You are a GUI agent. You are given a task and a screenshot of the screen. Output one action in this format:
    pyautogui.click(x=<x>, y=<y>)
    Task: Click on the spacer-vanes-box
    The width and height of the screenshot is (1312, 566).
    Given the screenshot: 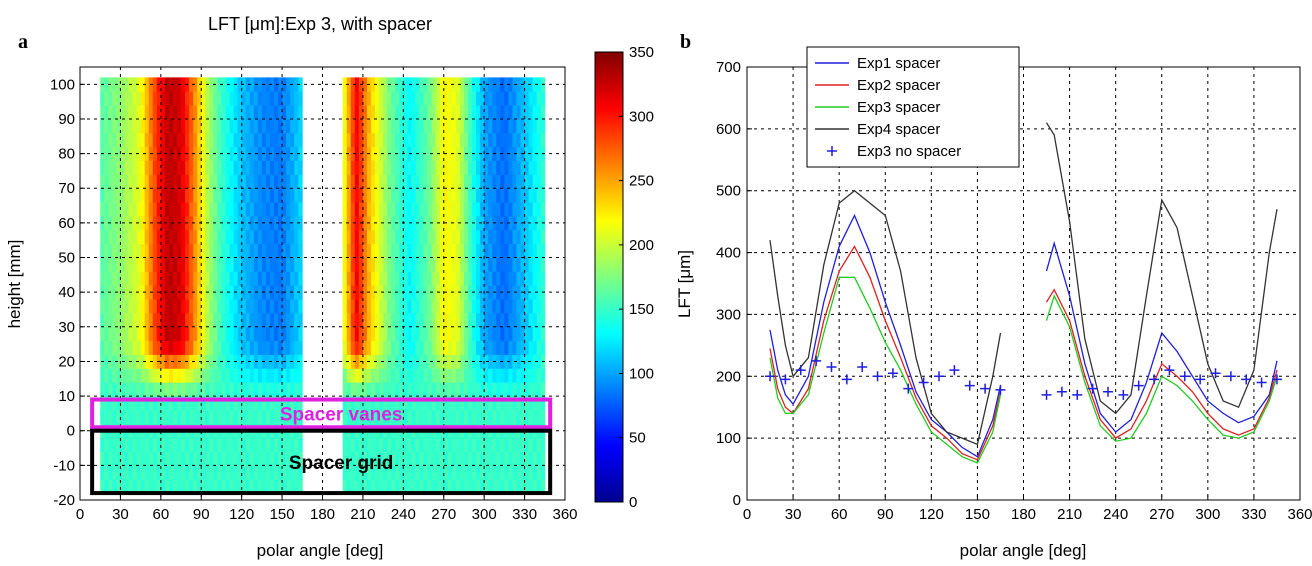 What is the action you would take?
    pyautogui.click(x=321, y=413)
    